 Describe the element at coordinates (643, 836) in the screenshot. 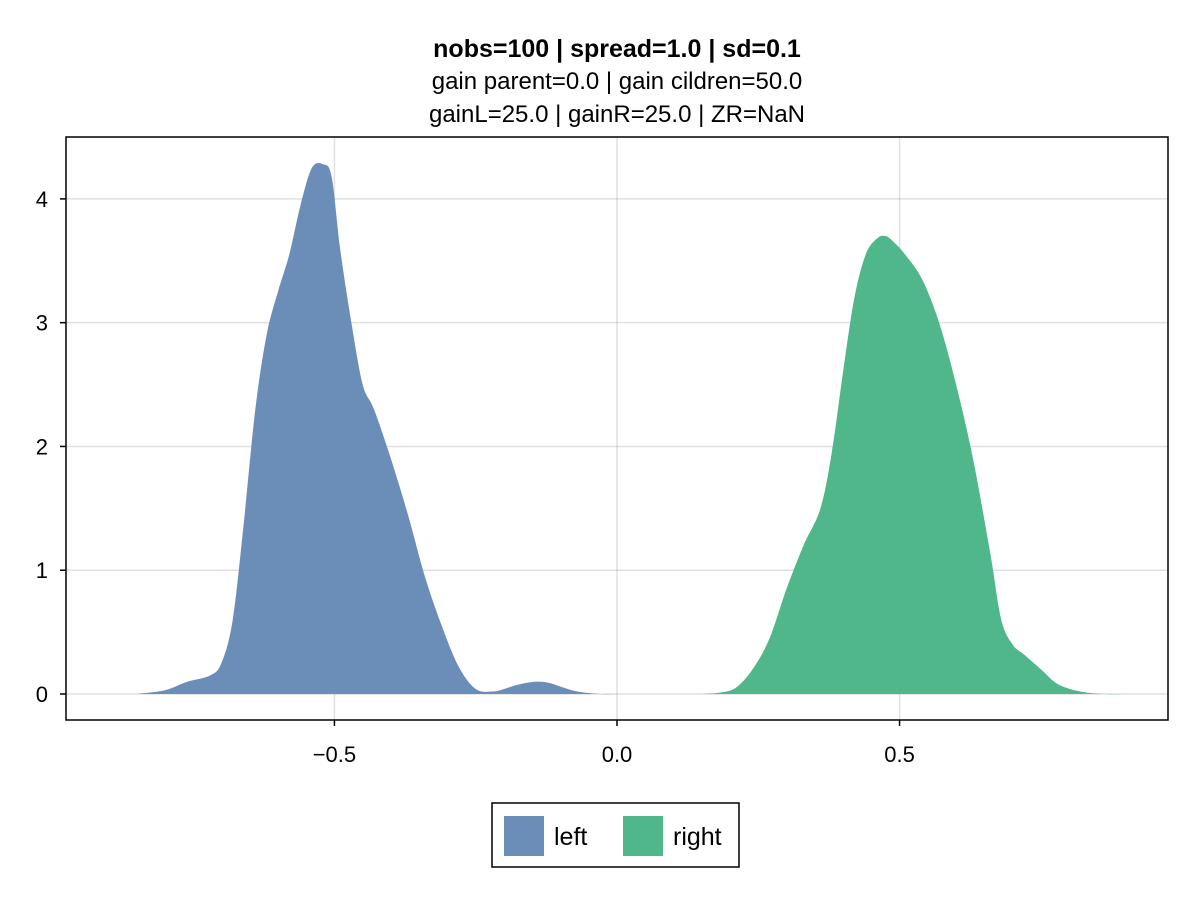

I see `legend-swatch-right` at that location.